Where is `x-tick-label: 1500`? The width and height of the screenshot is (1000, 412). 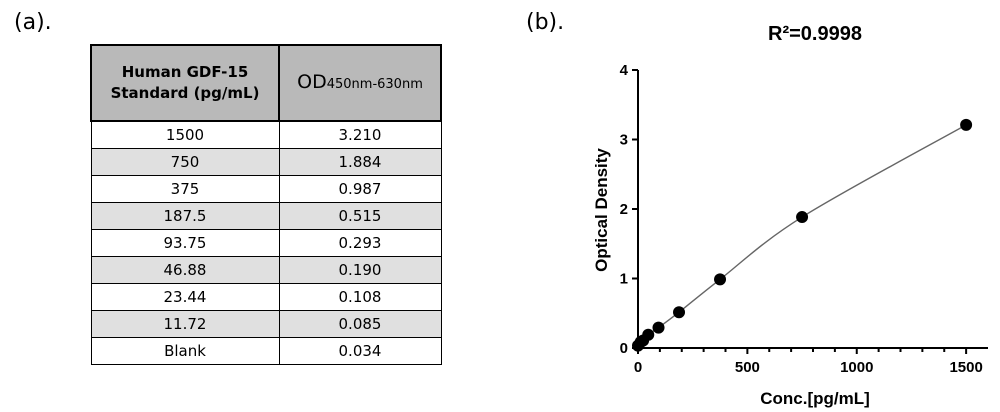
x-tick-label: 1500 is located at coordinates (965, 367).